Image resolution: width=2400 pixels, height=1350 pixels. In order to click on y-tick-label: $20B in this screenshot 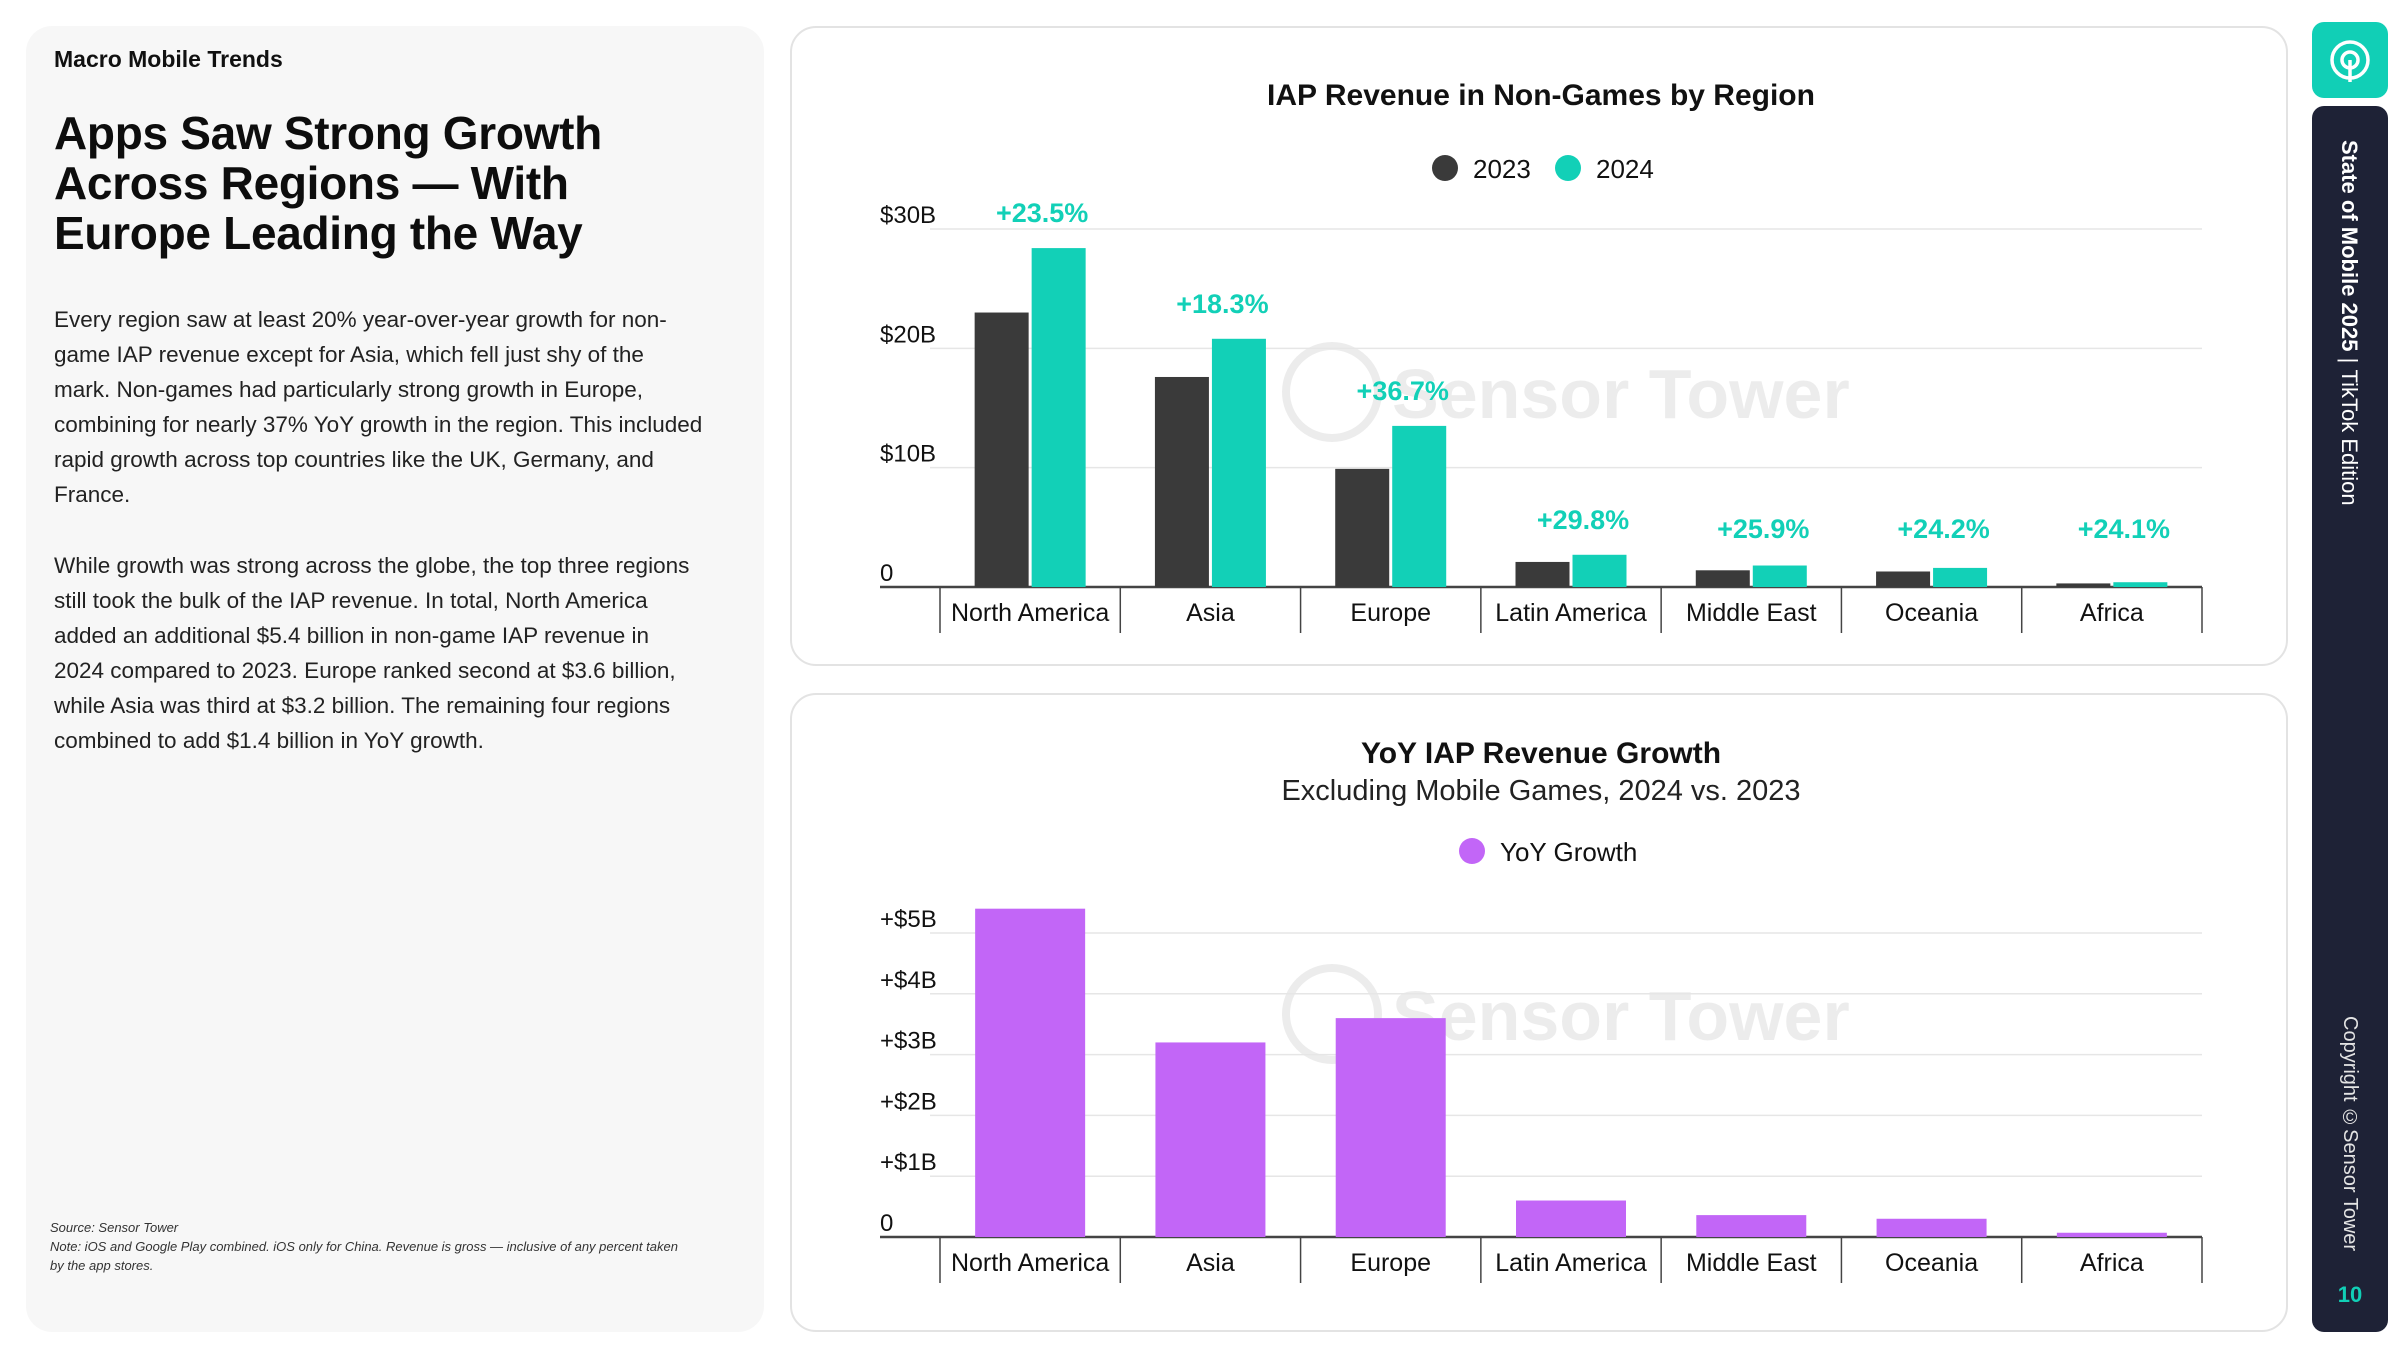, I will do `click(908, 334)`.